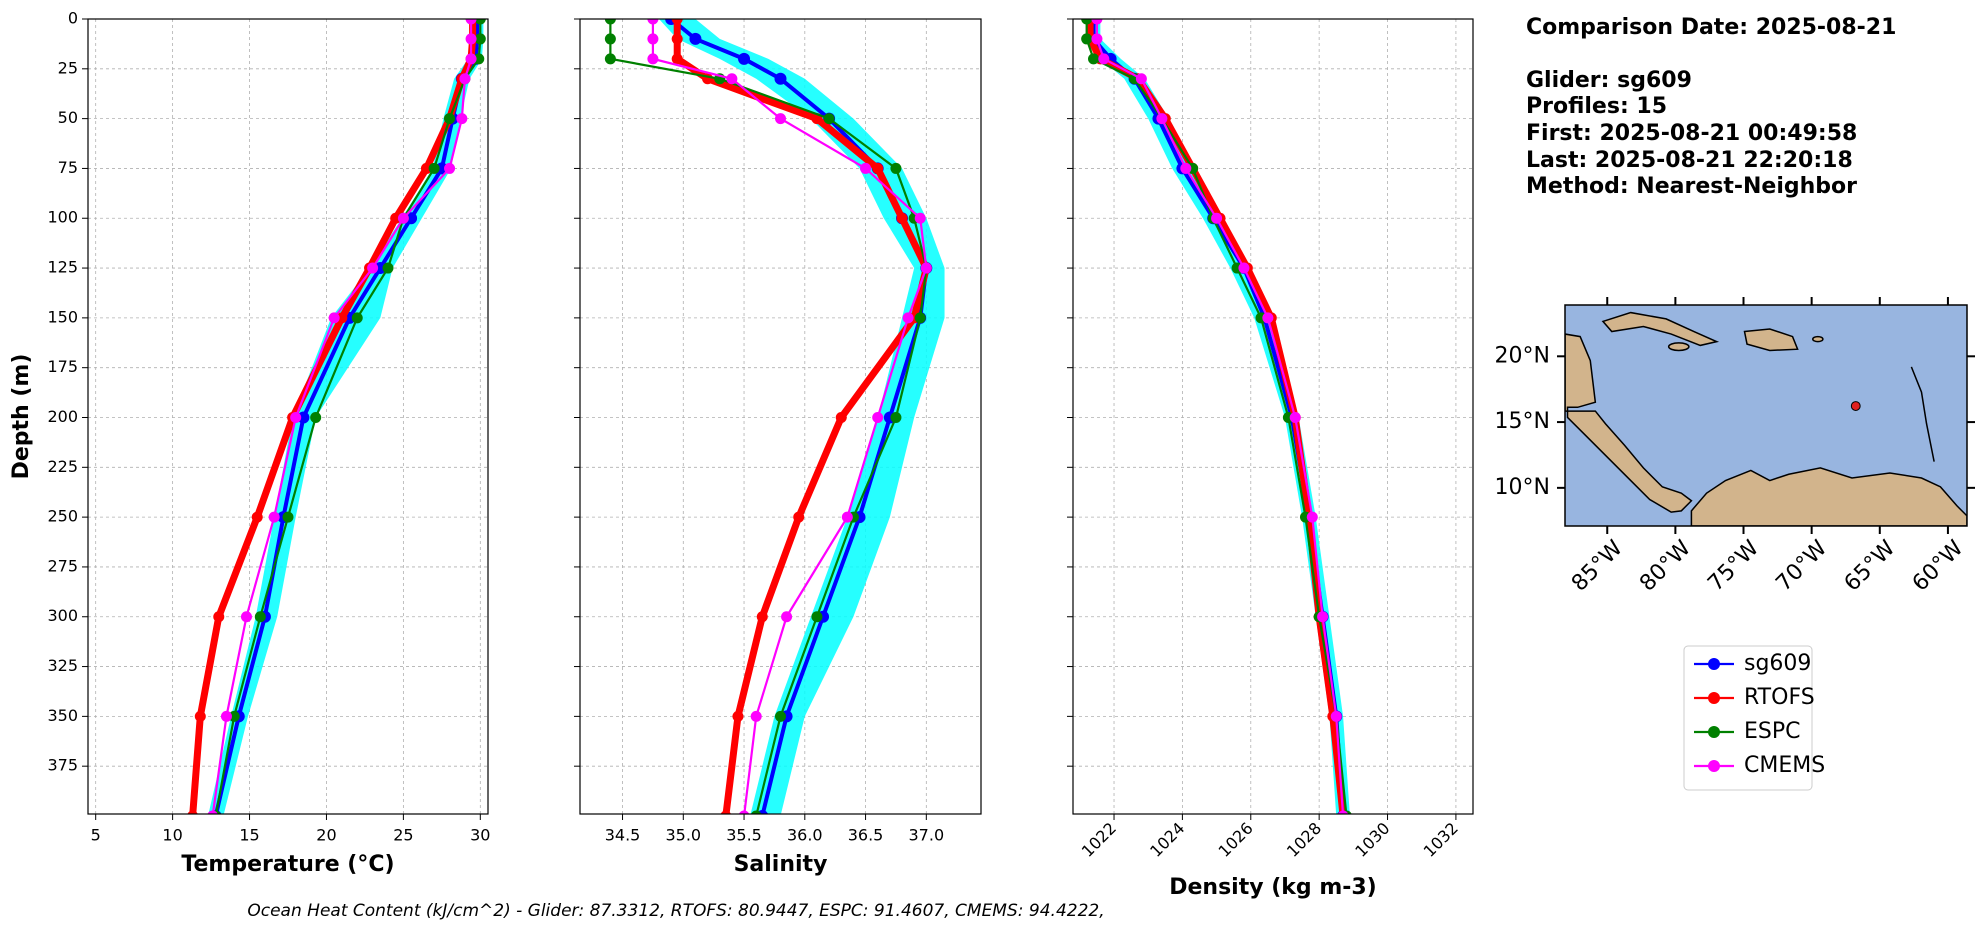 This screenshot has width=1982, height=938. I want to click on y-axis-title: Depth (m), so click(21, 417).